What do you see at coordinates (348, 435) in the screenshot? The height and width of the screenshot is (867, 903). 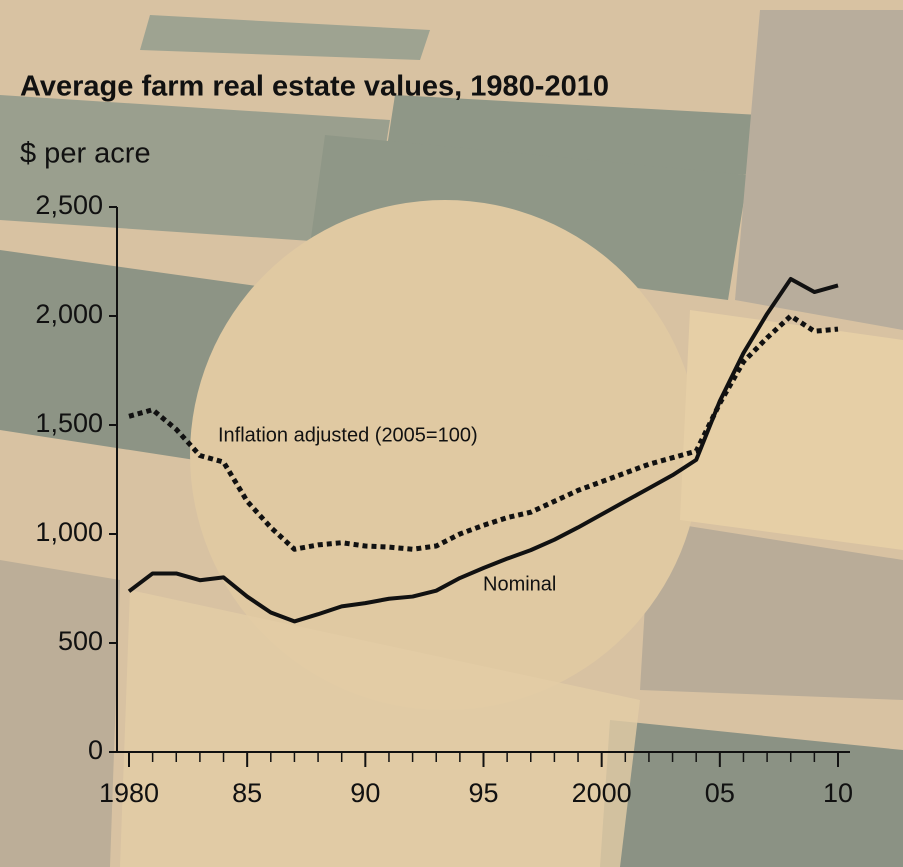 I see `series-label: Inflation adjusted (2005=100)` at bounding box center [348, 435].